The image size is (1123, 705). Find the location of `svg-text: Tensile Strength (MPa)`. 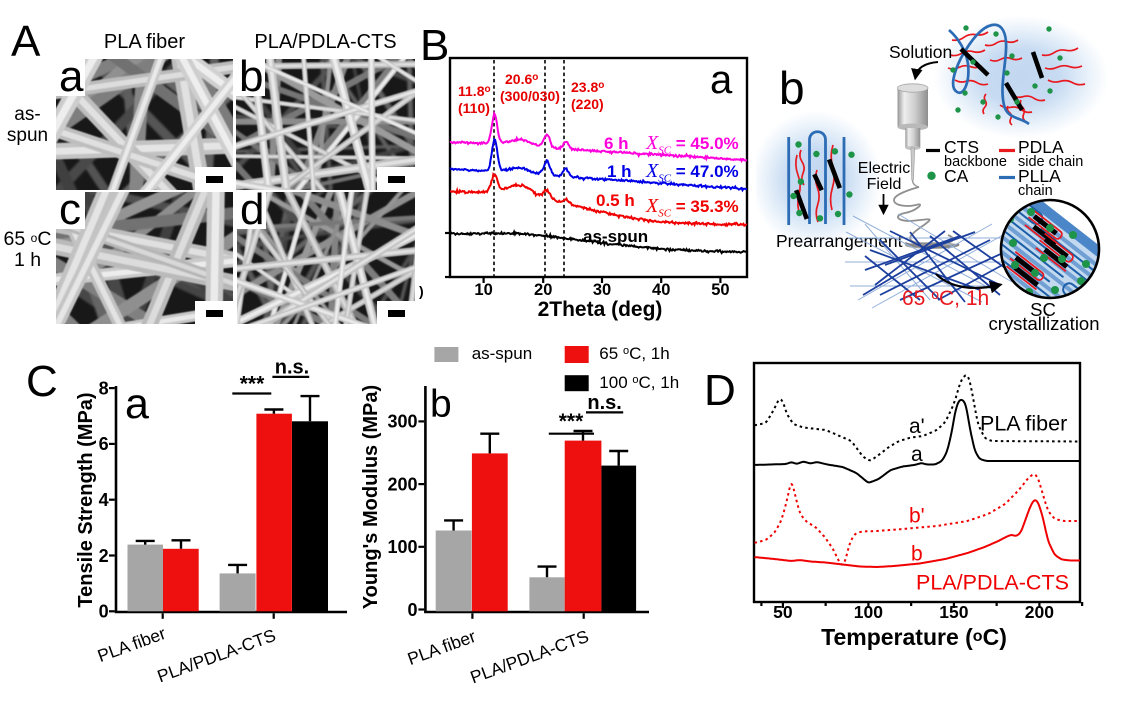

svg-text: Tensile Strength (MPa) is located at coordinates (86, 499).